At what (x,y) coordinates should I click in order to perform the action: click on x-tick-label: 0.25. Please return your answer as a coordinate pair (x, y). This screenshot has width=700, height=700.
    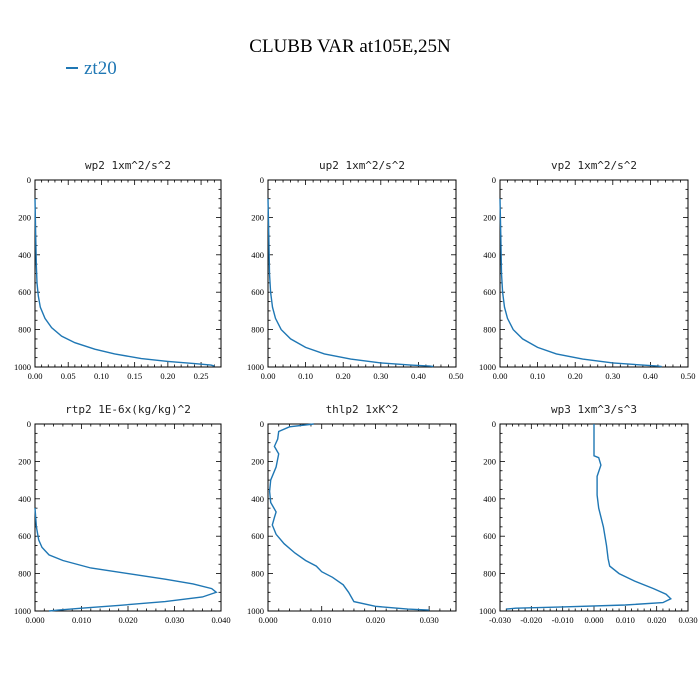
    Looking at the image, I should click on (201, 376).